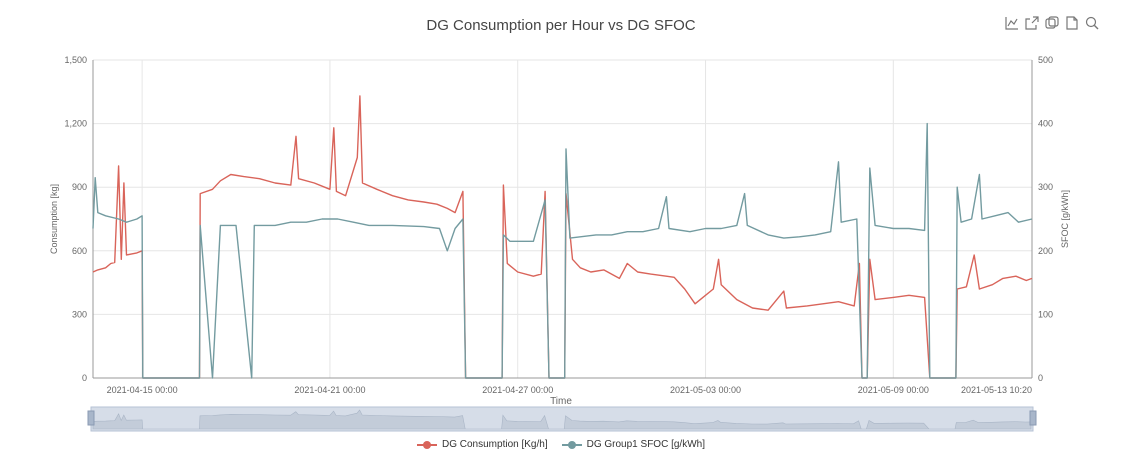 This screenshot has width=1122, height=465. What do you see at coordinates (1012, 23) in the screenshot?
I see `line-chart-icon` at bounding box center [1012, 23].